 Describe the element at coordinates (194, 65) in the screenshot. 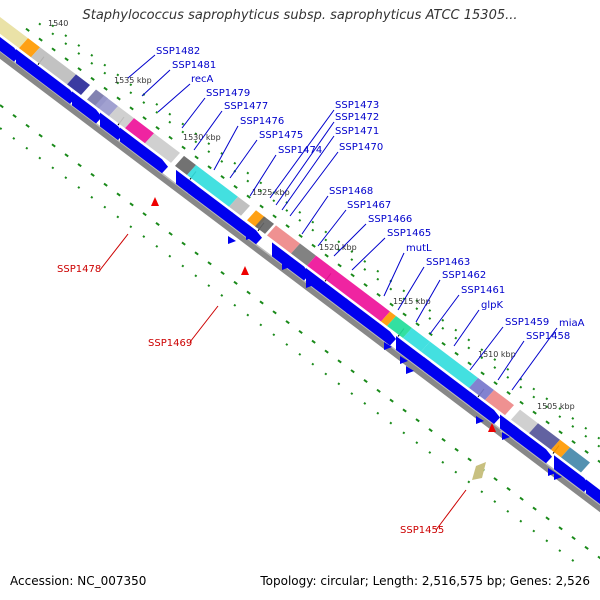

I see `gene-label: SSP1481` at that location.